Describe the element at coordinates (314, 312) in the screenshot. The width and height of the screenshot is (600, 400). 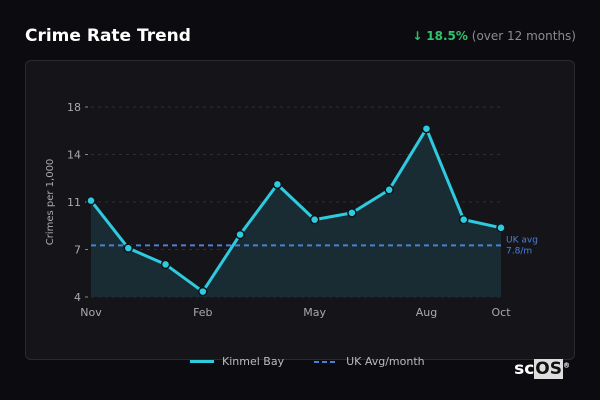
I see `x-tick-label: May` at that location.